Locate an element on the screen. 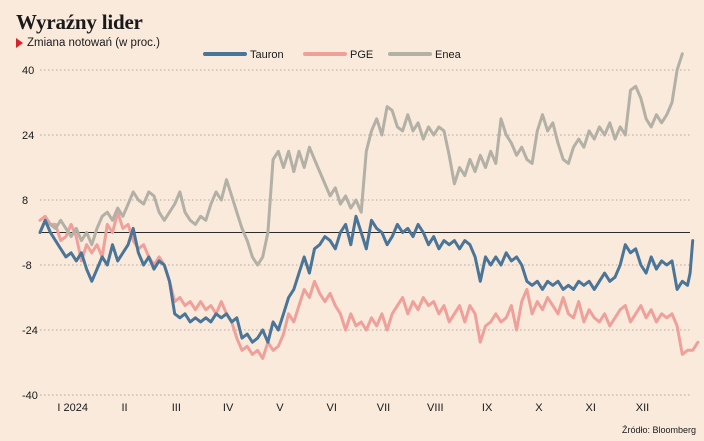  chart-subtitle: Zmiana notowań (w proc.) is located at coordinates (93, 43).